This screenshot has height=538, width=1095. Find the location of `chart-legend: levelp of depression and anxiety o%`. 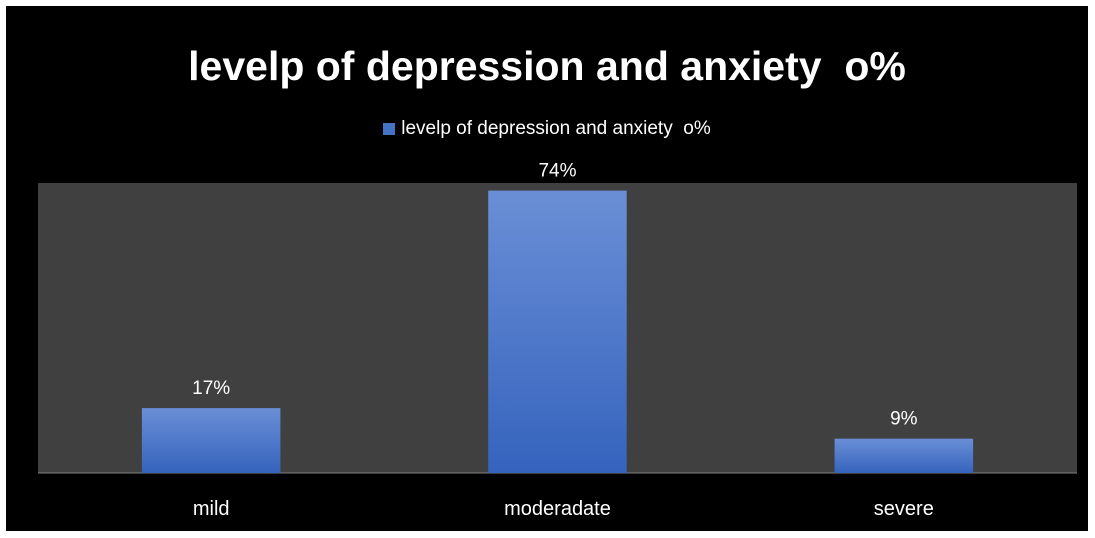

chart-legend: levelp of depression and anxiety o% is located at coordinates (547, 129).